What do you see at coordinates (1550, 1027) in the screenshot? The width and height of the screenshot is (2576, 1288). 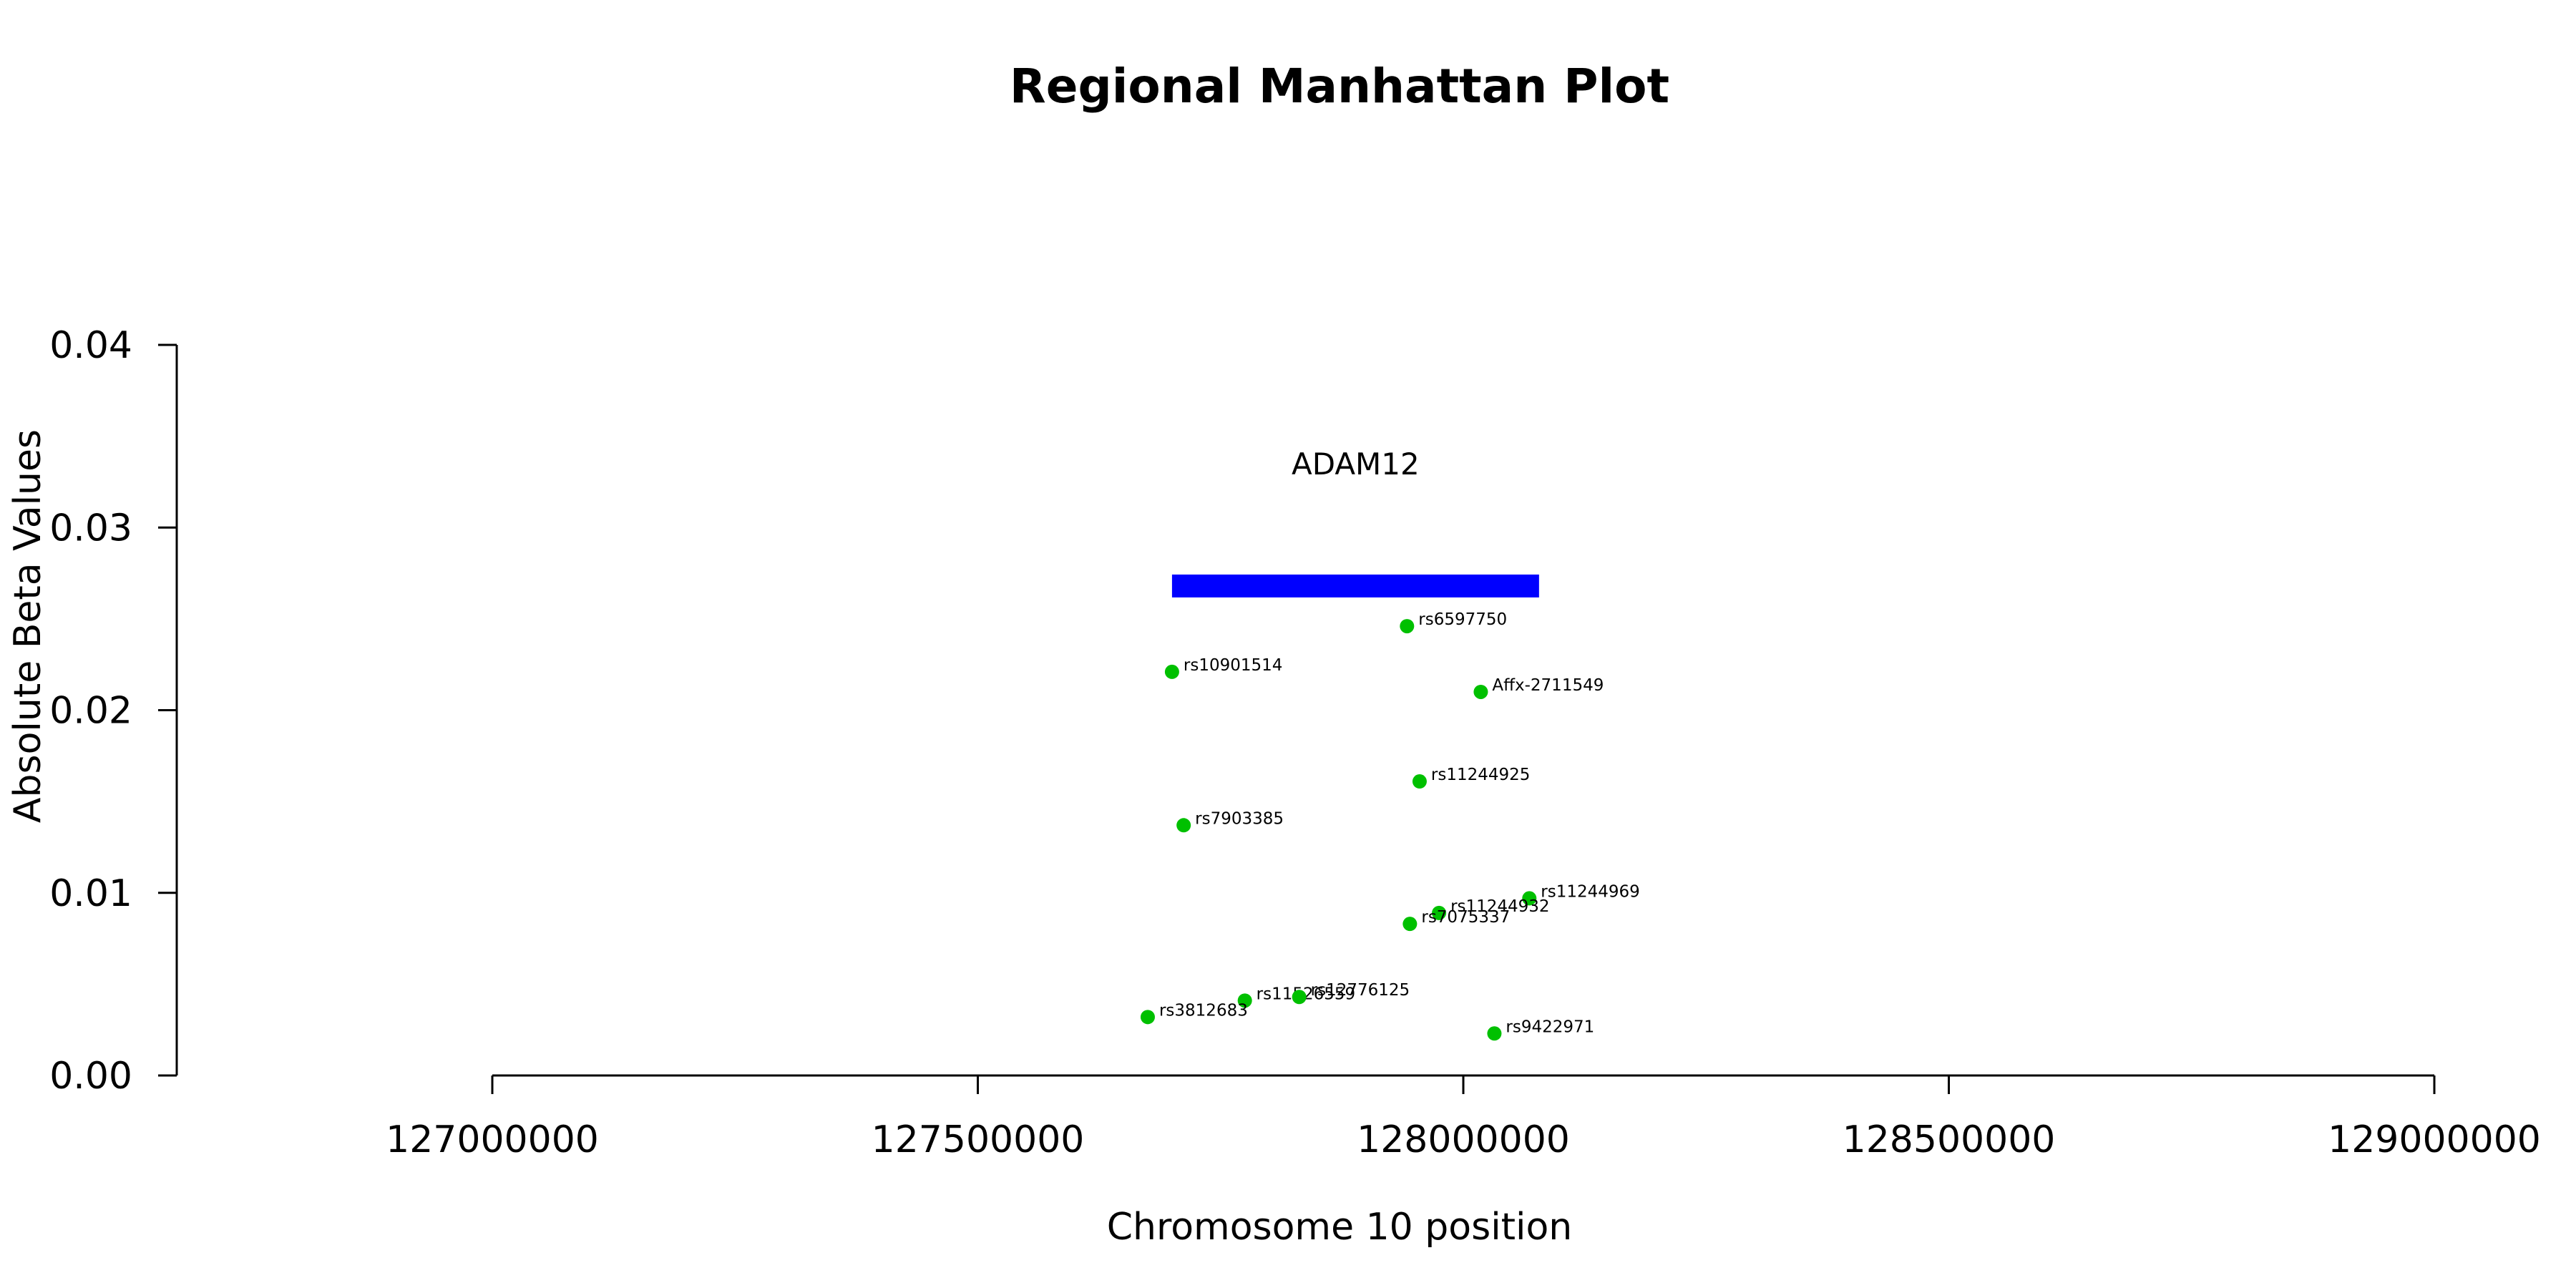 I see `snp-label: rs9422971` at bounding box center [1550, 1027].